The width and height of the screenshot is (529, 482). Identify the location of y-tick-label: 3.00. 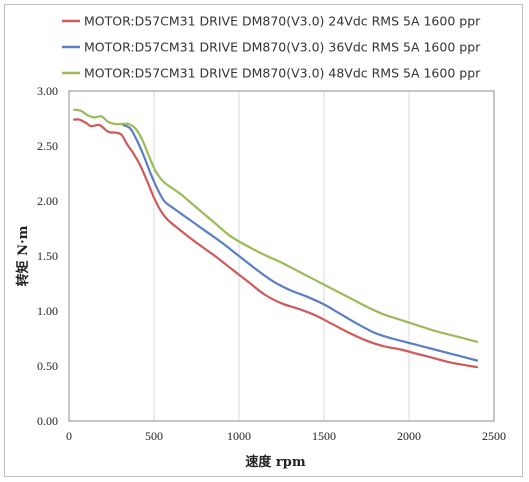
(47, 91).